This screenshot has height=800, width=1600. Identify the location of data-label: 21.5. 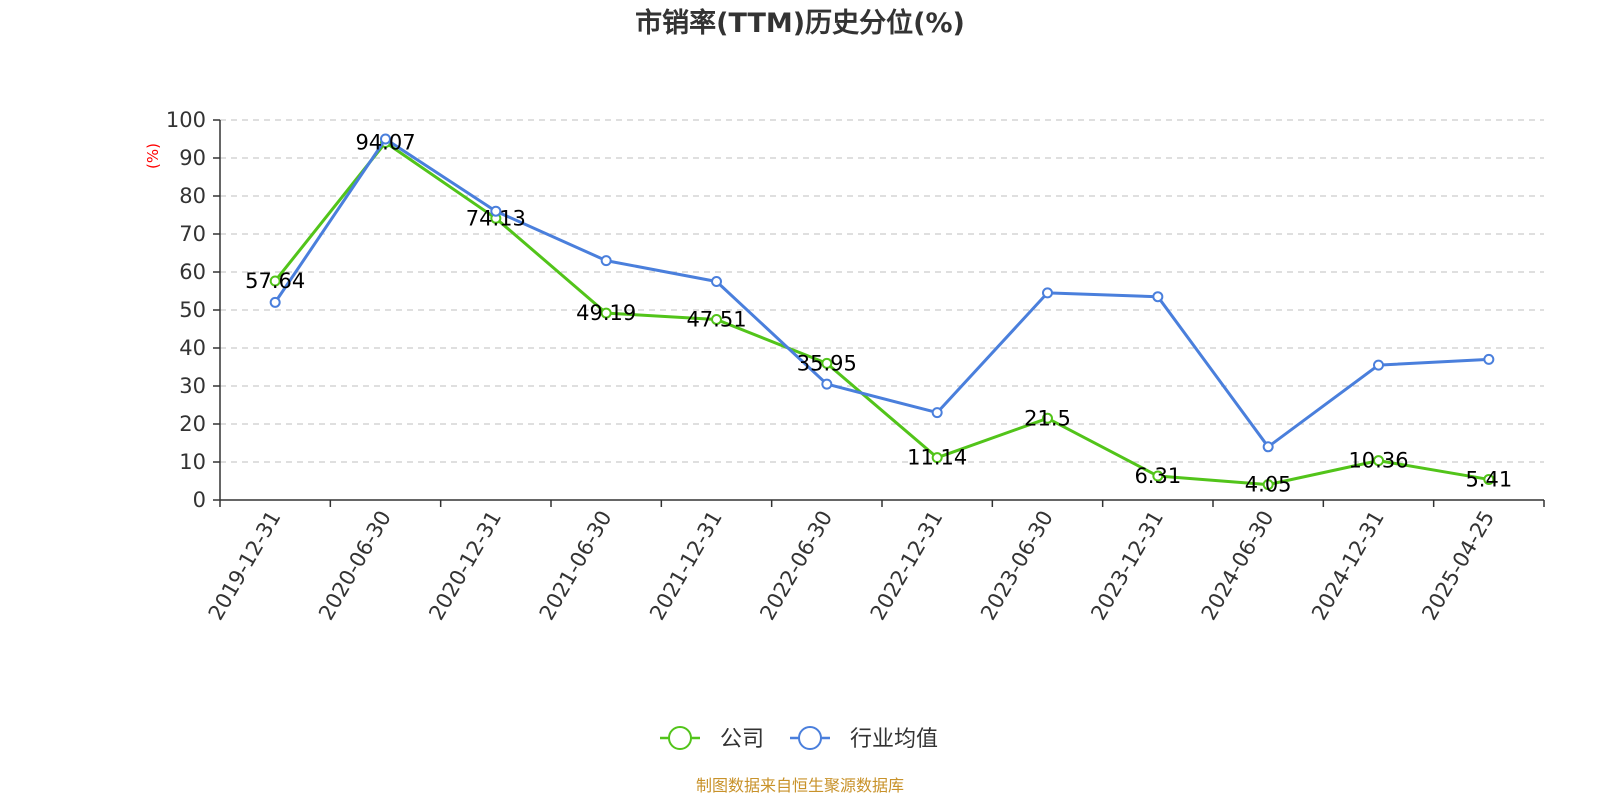
(1047, 418).